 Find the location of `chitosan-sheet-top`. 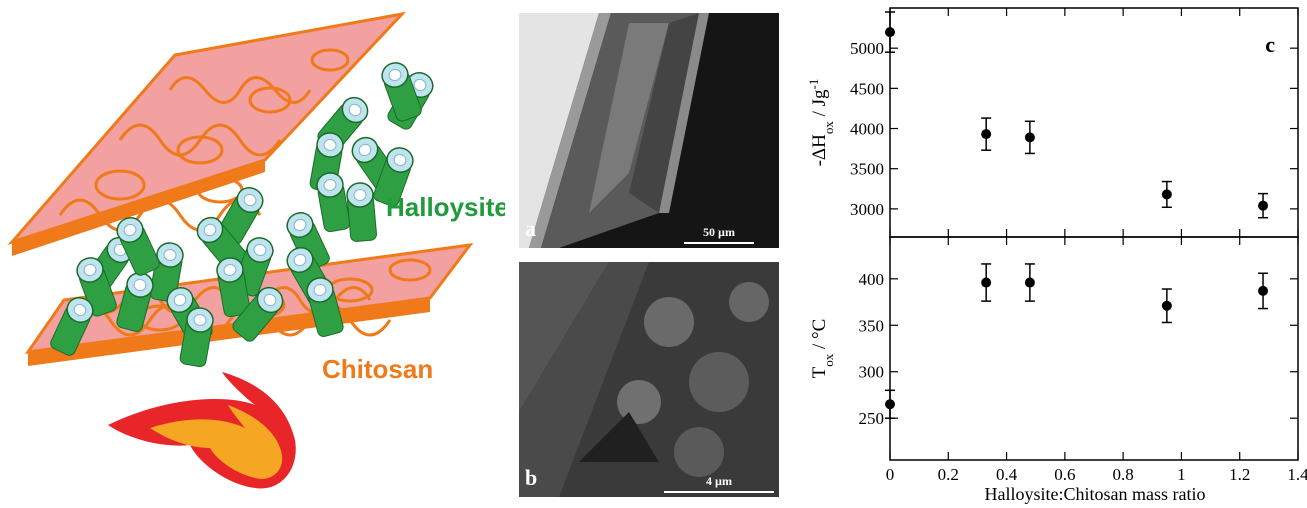

chitosan-sheet-top is located at coordinates (207, 128).